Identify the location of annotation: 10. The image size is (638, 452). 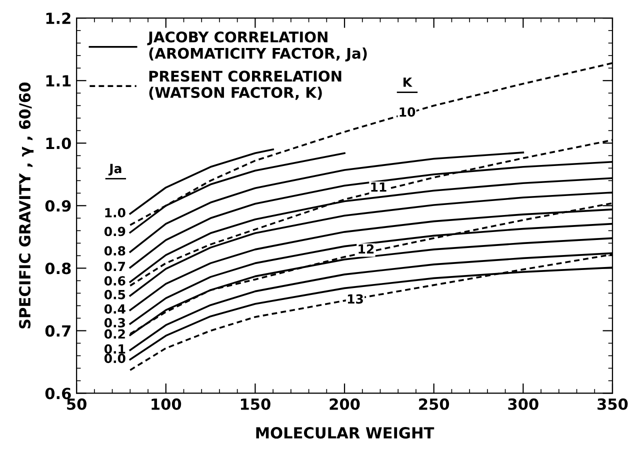
(408, 112).